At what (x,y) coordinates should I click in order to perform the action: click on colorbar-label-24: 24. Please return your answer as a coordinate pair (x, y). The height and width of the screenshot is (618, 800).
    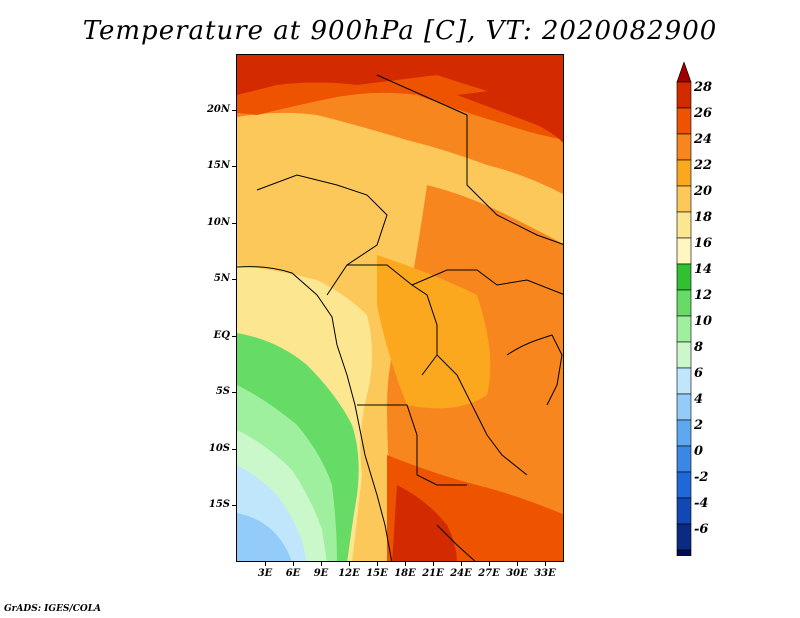
    Looking at the image, I should click on (703, 139).